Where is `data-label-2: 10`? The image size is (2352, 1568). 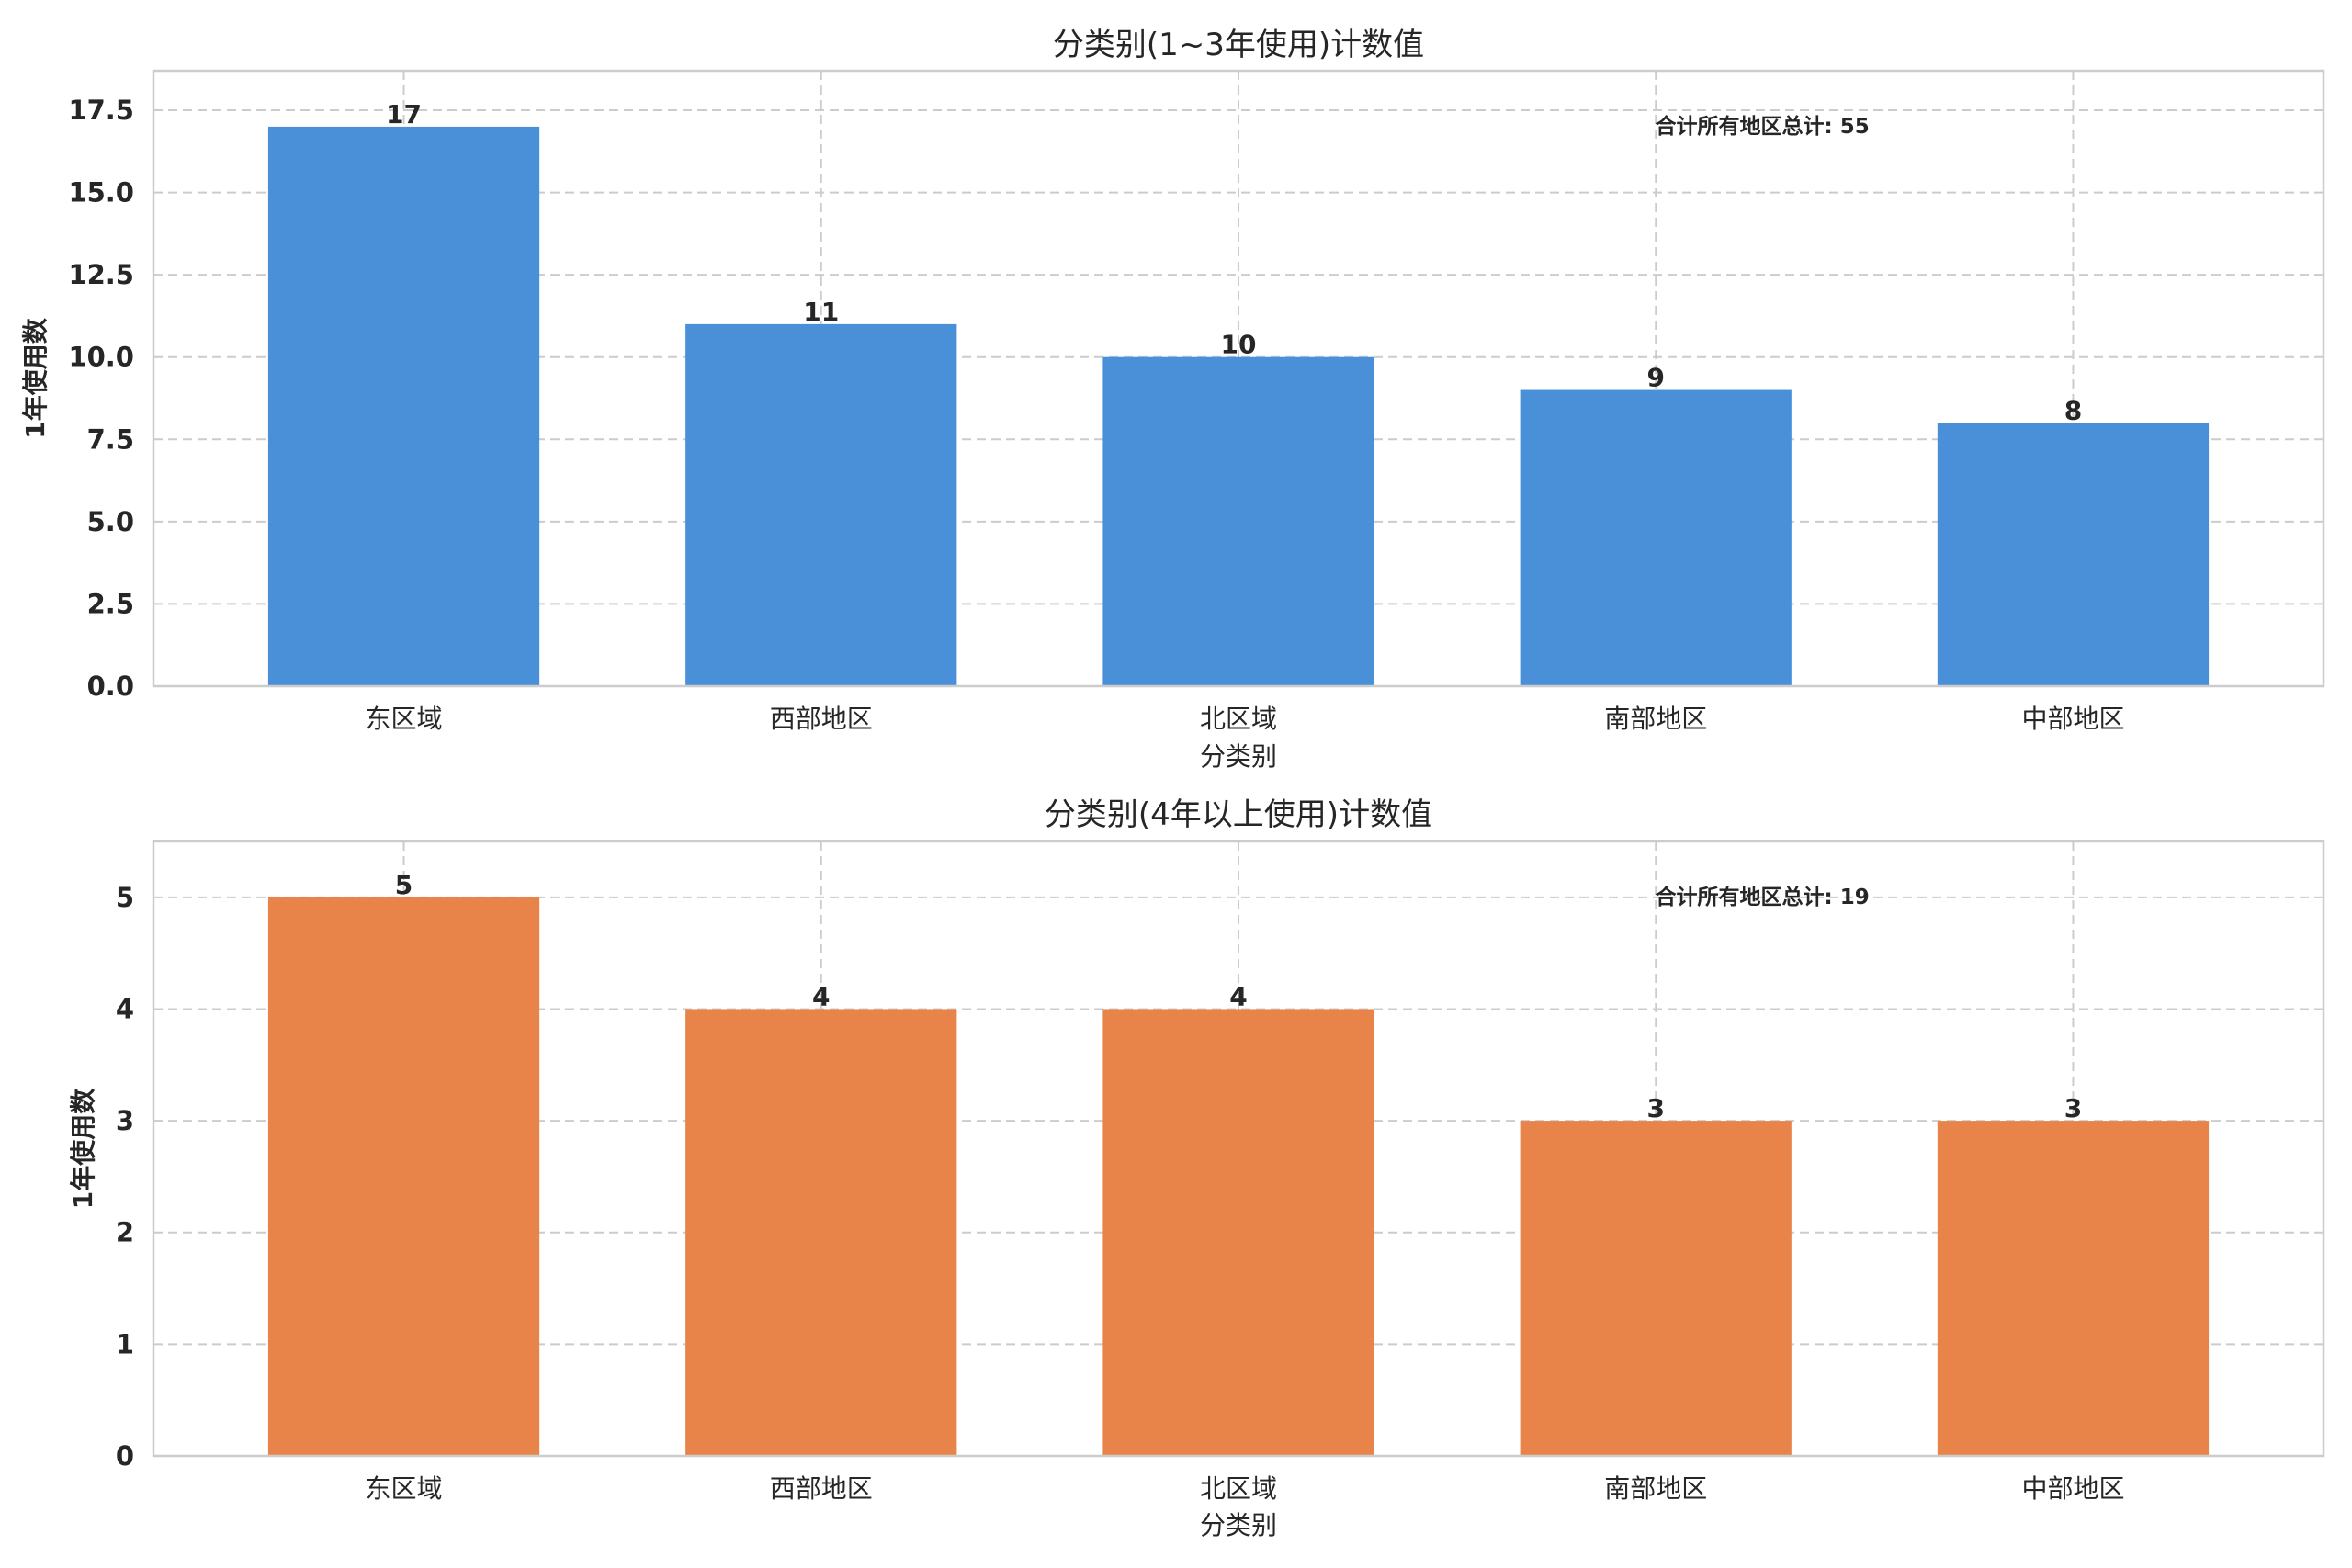 data-label-2: 10 is located at coordinates (1239, 345).